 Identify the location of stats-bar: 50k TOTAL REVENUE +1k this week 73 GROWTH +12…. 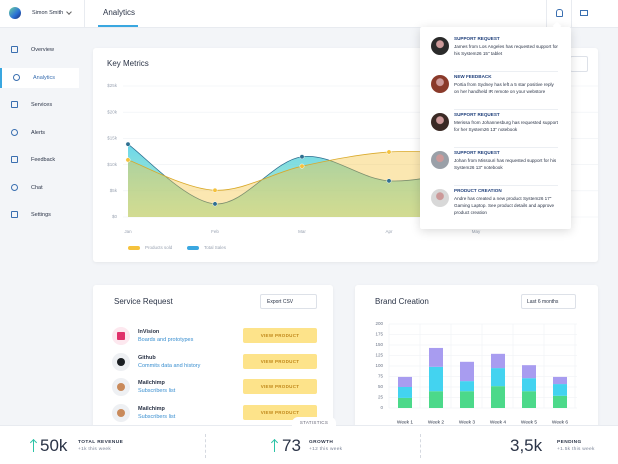
(309, 444).